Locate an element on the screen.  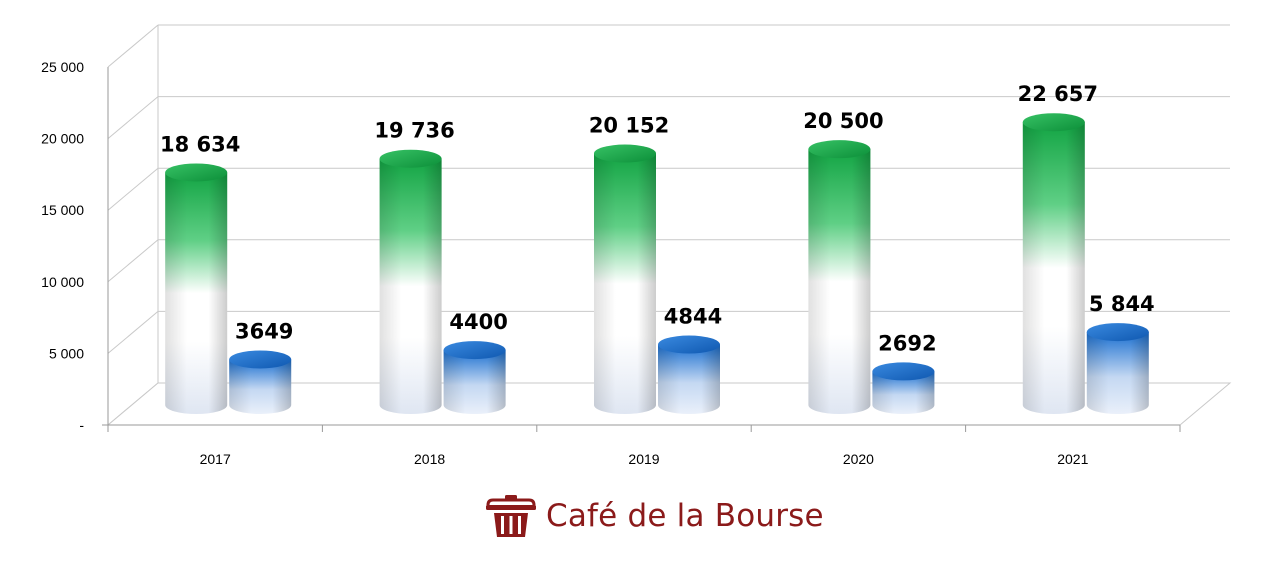
brand-logo: Café de la Bourse is located at coordinates (654, 516).